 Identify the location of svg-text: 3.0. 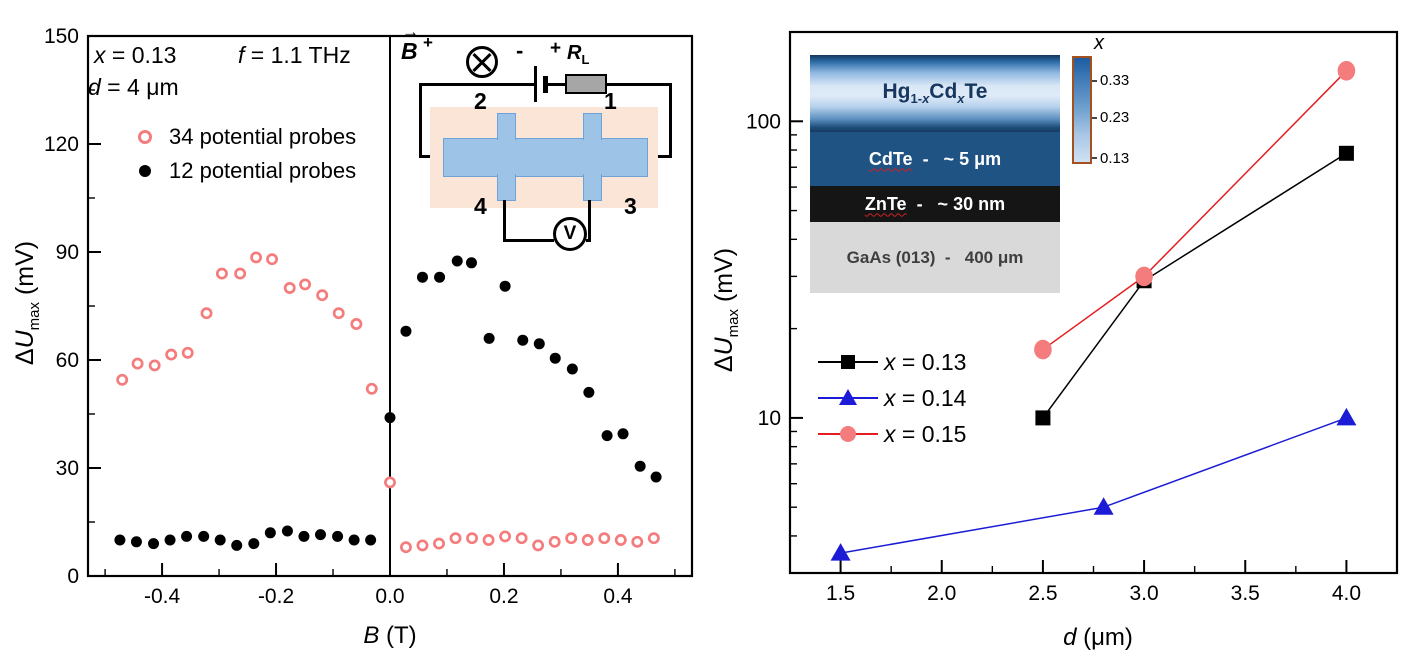
(1143, 593).